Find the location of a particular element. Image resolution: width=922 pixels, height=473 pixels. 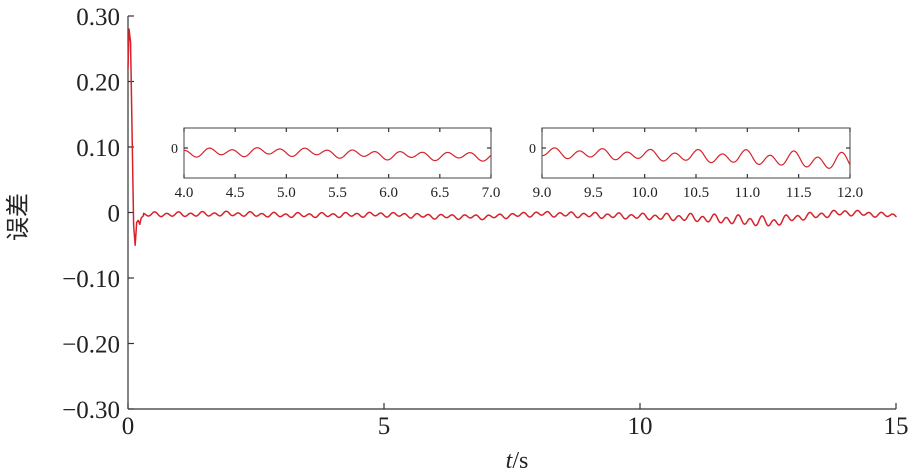

inset-zoom-9-to-12: 0 9.0 9.5 10.0 10.5 11.0 11.5 12.0 is located at coordinates (696, 164).